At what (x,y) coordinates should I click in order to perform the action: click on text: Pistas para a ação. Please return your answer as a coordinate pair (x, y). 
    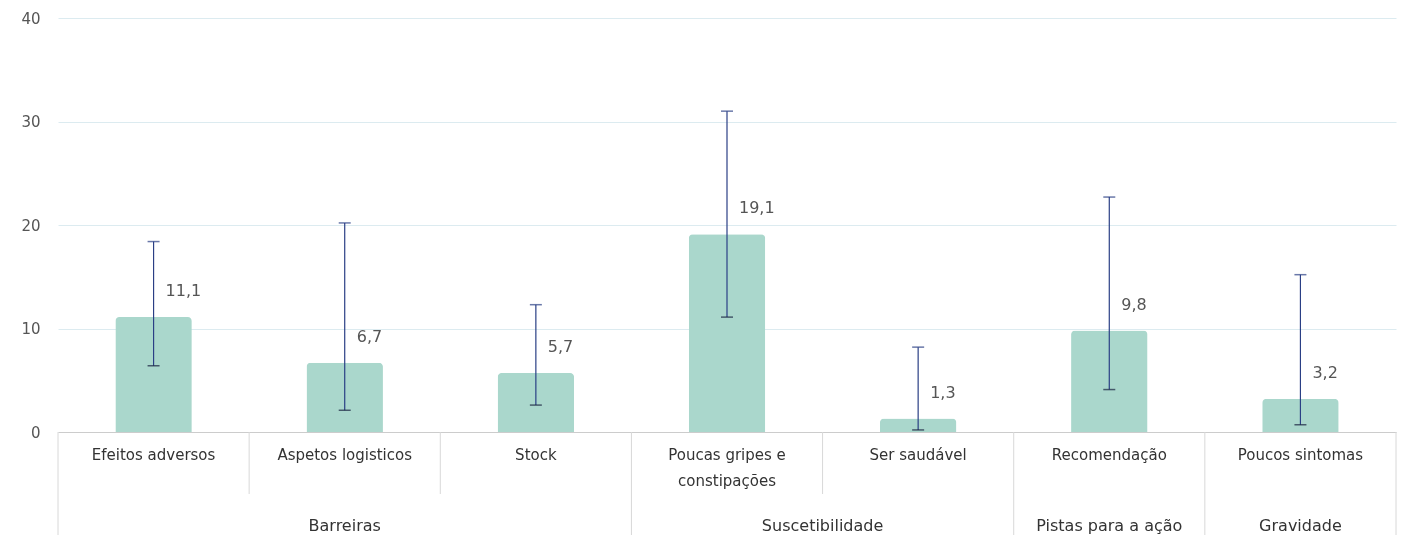
    Looking at the image, I should click on (1109, 525).